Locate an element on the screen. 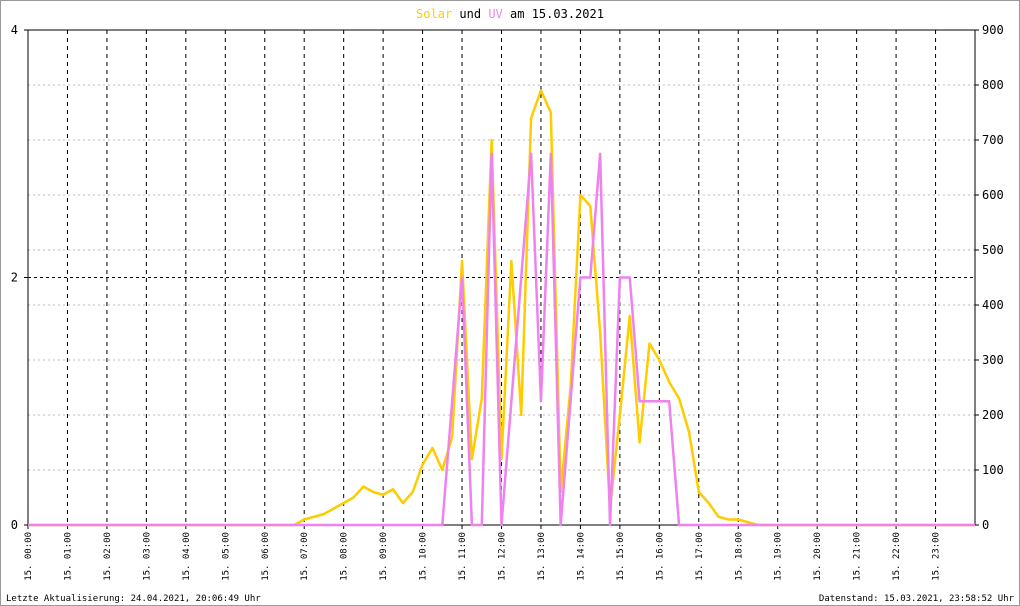  x-tick-label: 15. 18:00 is located at coordinates (739, 556).